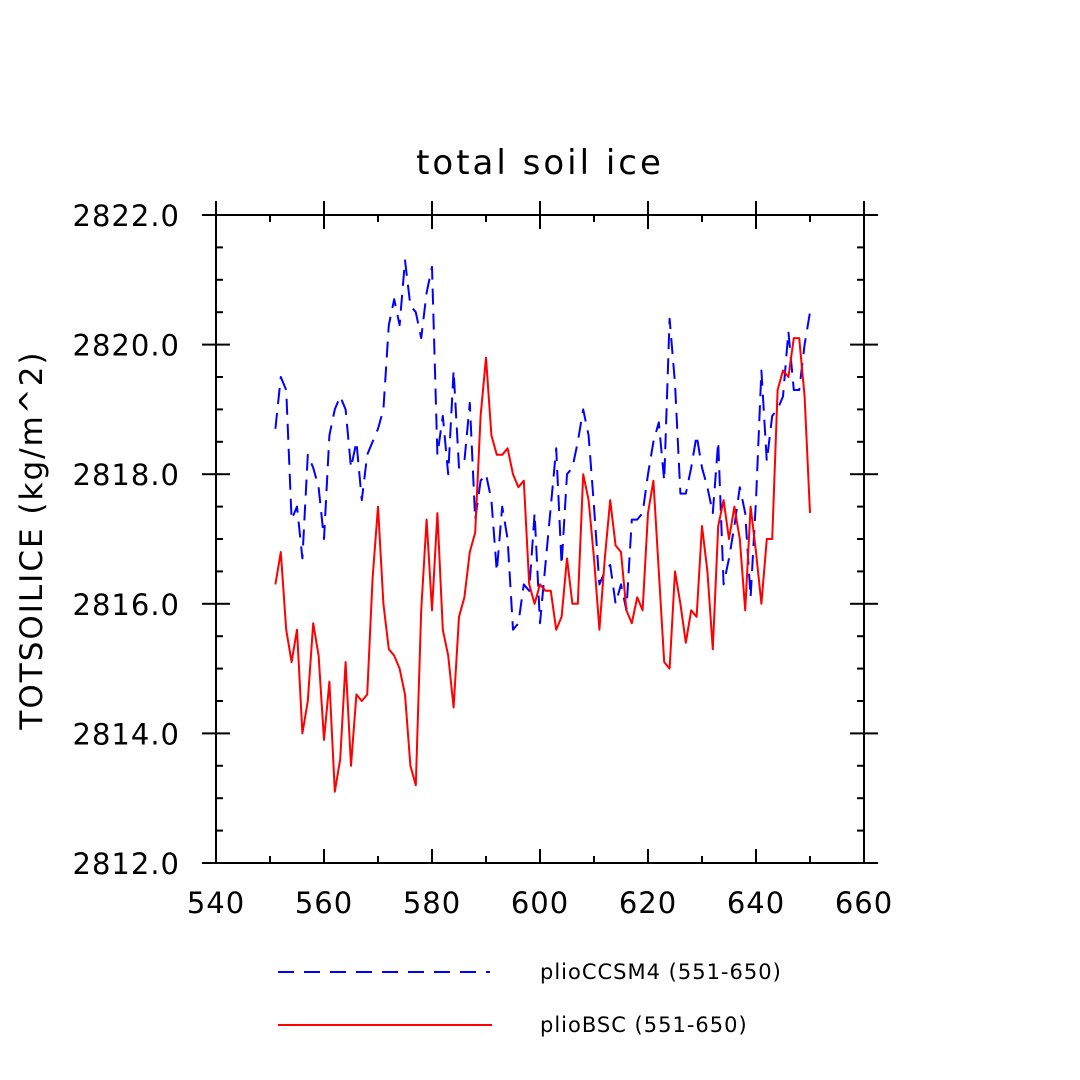  What do you see at coordinates (648, 903) in the screenshot?
I see `x-tick-label: 620` at bounding box center [648, 903].